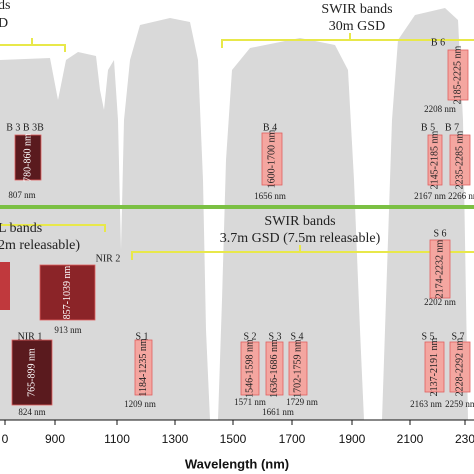 This screenshot has height=474, width=474. I want to click on band-center: 2163 nm, so click(426, 404).